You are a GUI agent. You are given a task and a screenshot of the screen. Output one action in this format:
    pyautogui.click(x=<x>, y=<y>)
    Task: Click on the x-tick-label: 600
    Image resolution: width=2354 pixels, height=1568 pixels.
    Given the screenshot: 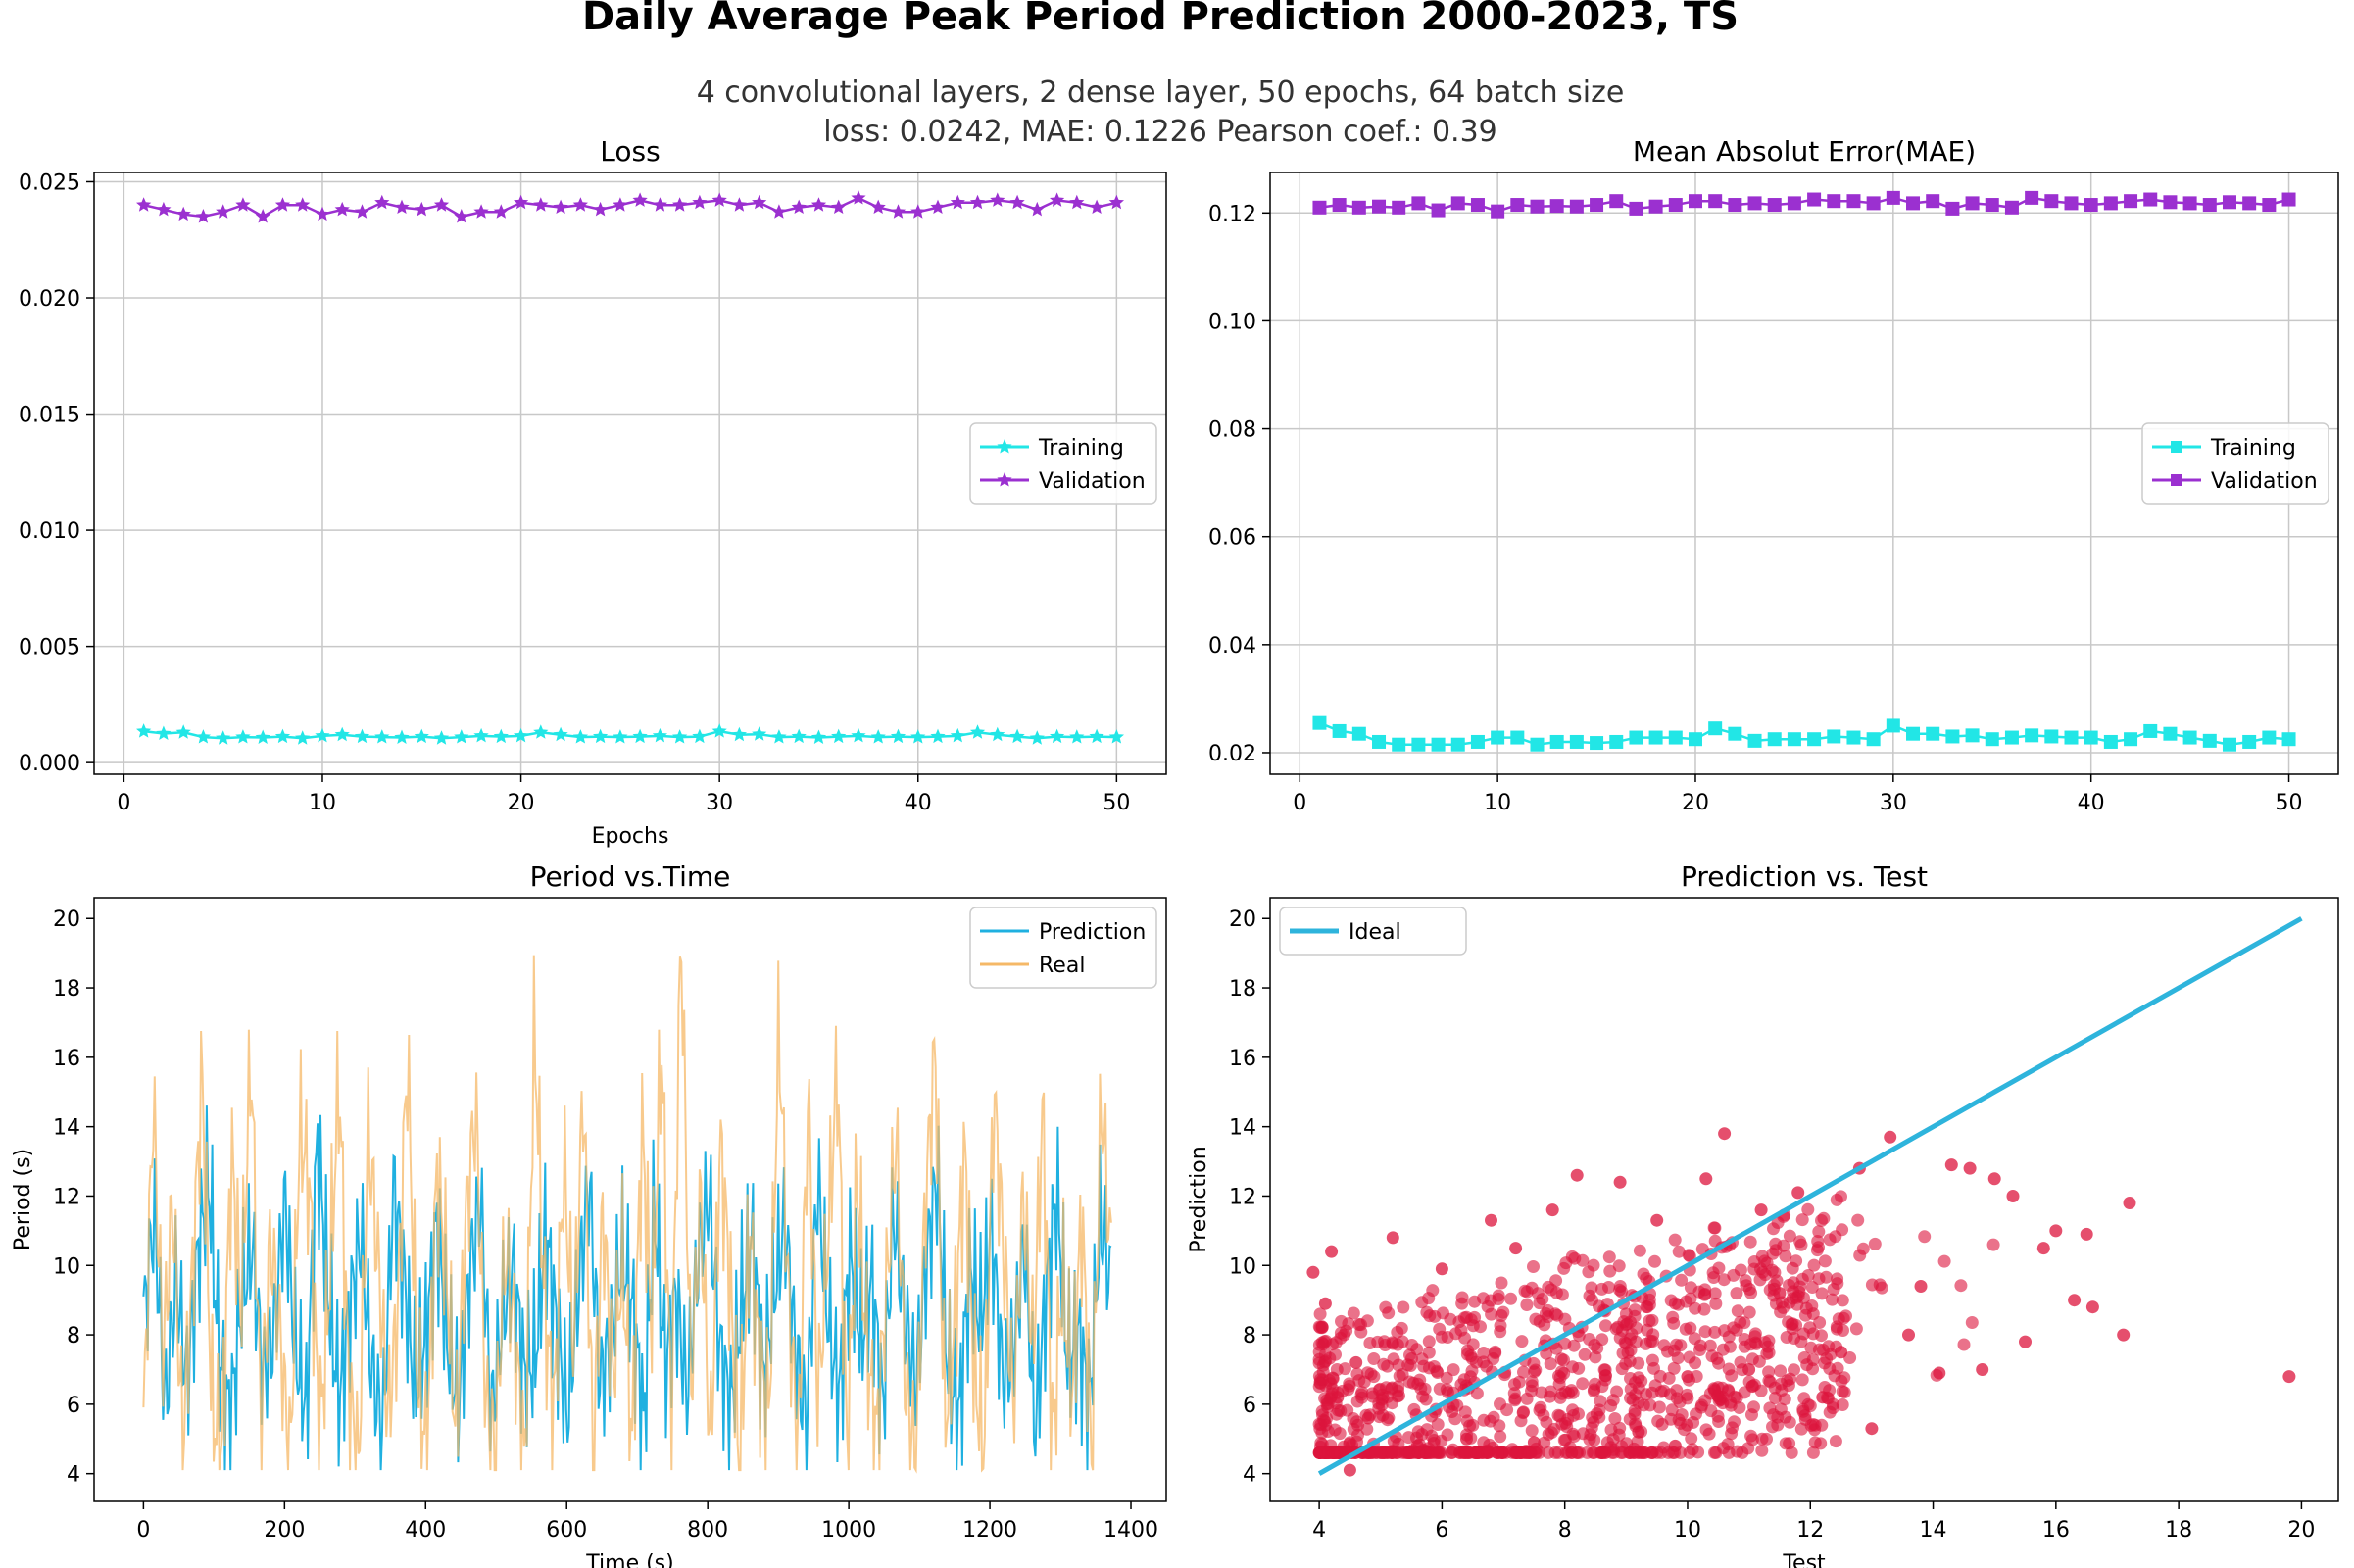 What is the action you would take?
    pyautogui.click(x=566, y=1530)
    